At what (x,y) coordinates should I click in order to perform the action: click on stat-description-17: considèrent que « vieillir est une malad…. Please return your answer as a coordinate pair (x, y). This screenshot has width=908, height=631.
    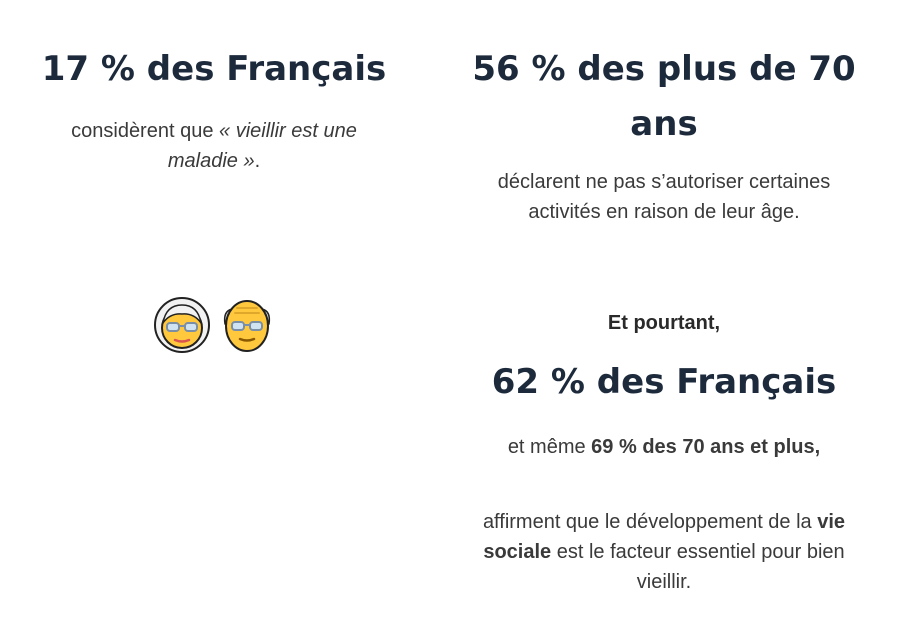
    Looking at the image, I should click on (214, 146).